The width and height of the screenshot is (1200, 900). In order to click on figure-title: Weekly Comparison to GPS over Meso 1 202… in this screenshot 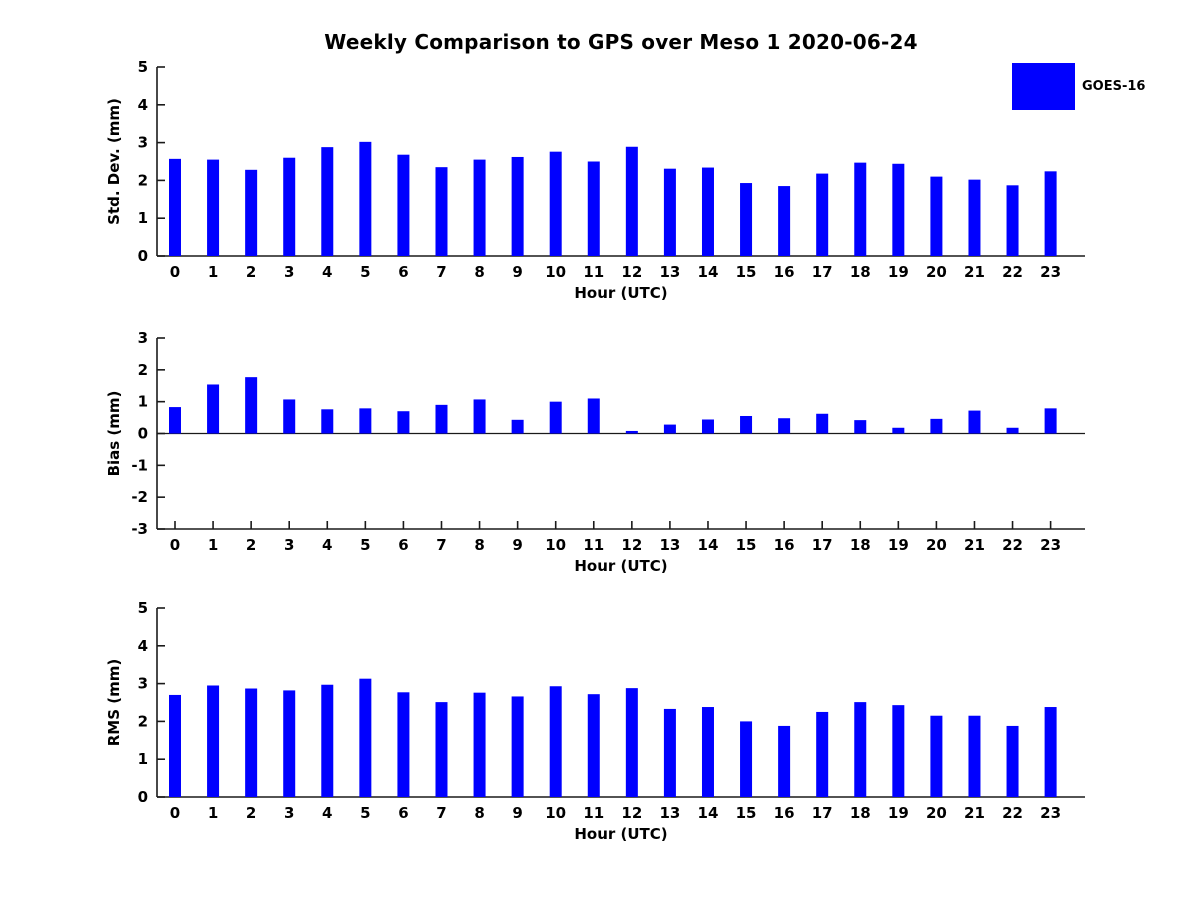, I will do `click(621, 42)`.